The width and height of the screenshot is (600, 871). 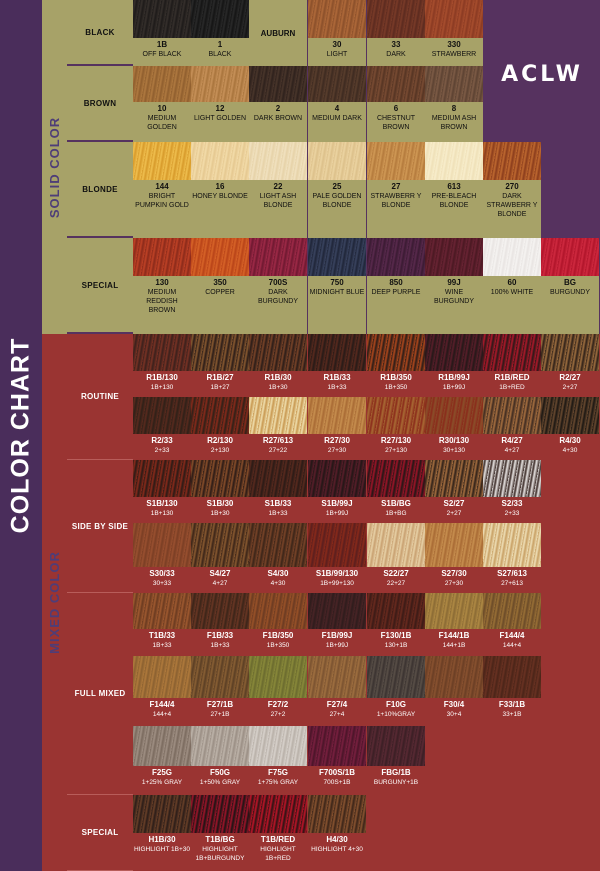 What do you see at coordinates (220, 780) in the screenshot?
I see `swatch-caption: F50G 1+50% GRAY` at bounding box center [220, 780].